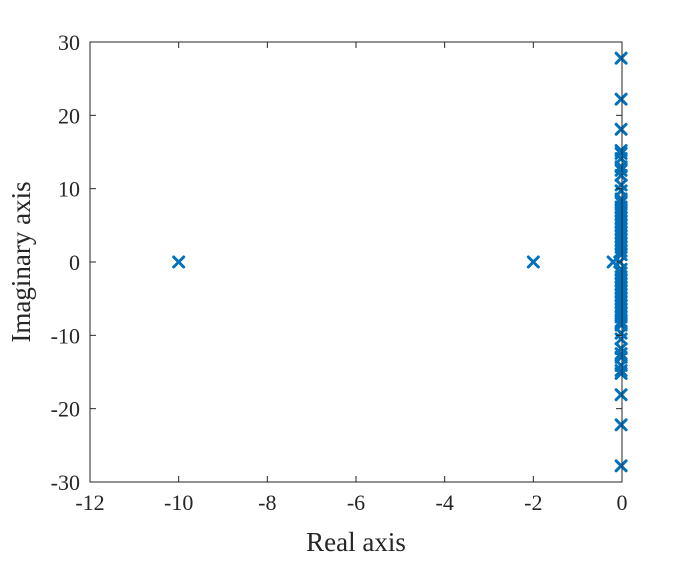  Describe the element at coordinates (356, 502) in the screenshot. I see `x-tick-label: -6` at that location.